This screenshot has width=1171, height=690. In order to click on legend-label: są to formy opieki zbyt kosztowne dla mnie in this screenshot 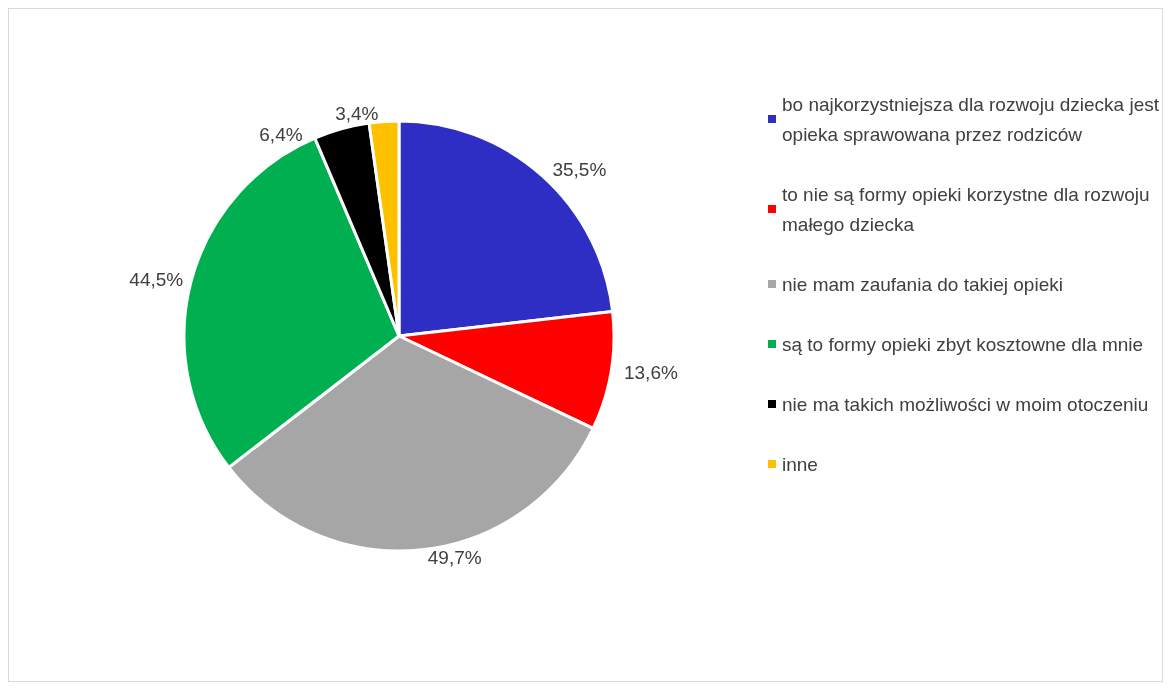, I will do `click(963, 344)`.